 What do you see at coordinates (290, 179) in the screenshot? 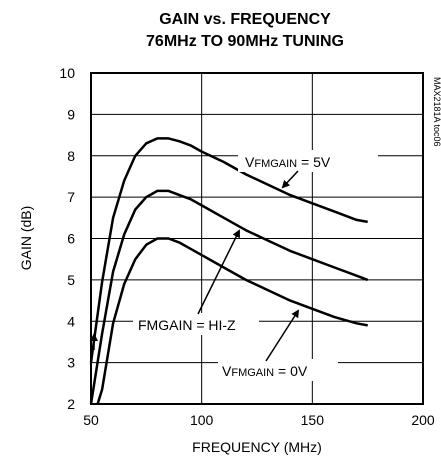
I see `arrow-5v` at bounding box center [290, 179].